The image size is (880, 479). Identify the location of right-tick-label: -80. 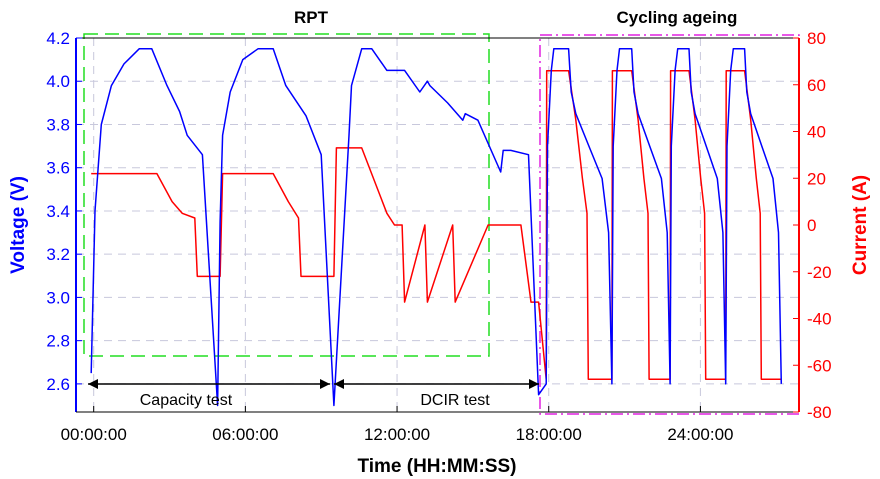
(819, 412).